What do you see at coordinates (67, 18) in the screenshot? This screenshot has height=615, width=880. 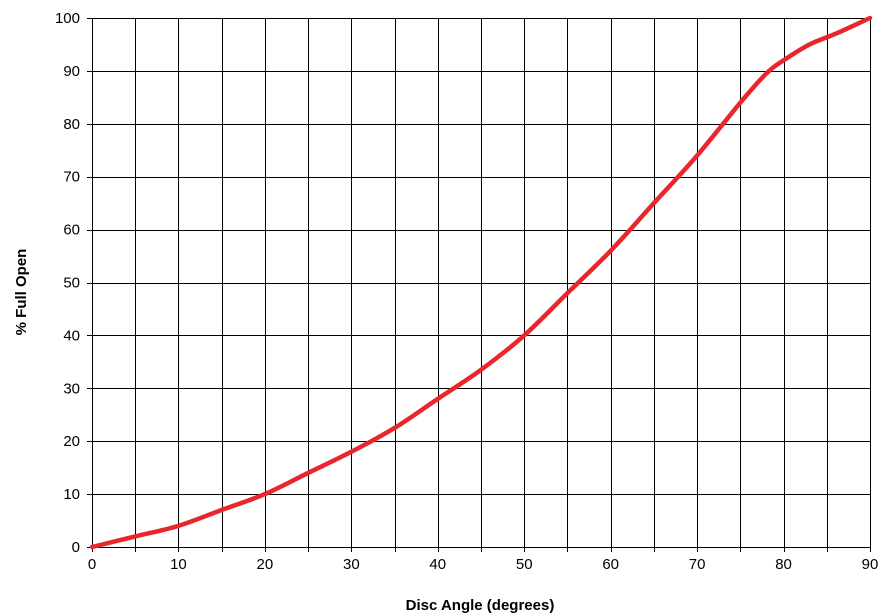 I see `y-tick-label: 100` at bounding box center [67, 18].